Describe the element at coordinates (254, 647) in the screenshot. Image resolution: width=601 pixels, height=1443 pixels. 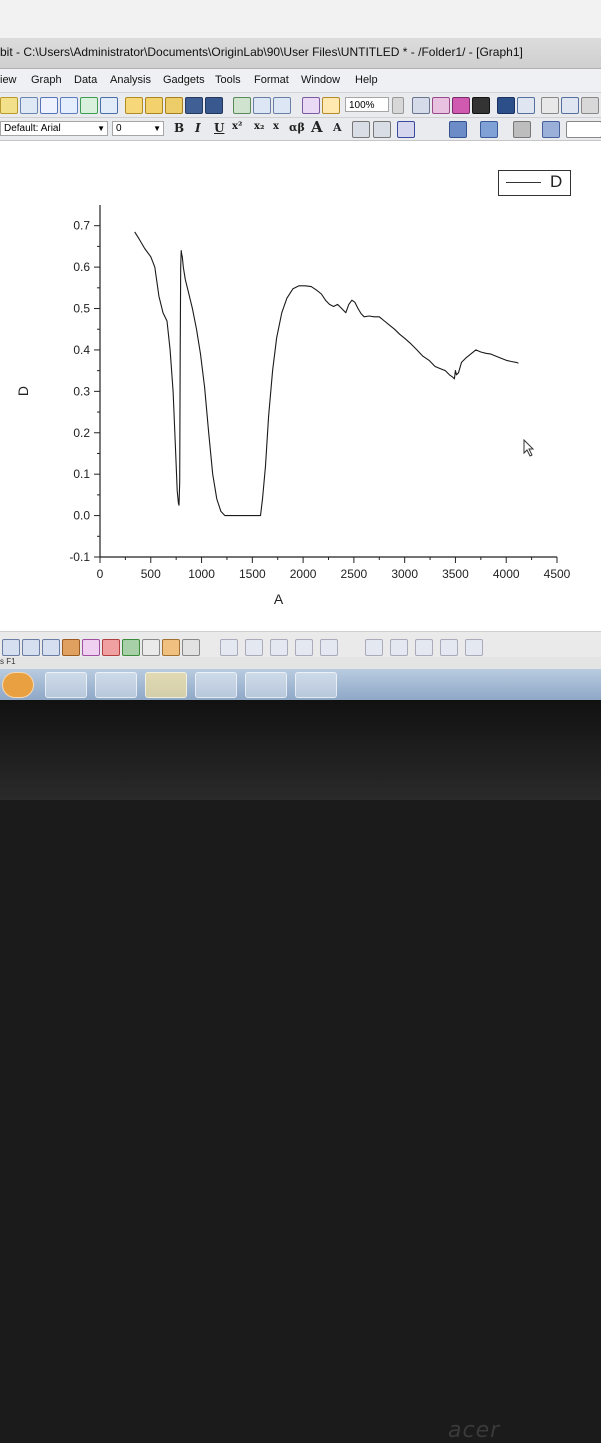
I see `3d-scatter-icon` at that location.